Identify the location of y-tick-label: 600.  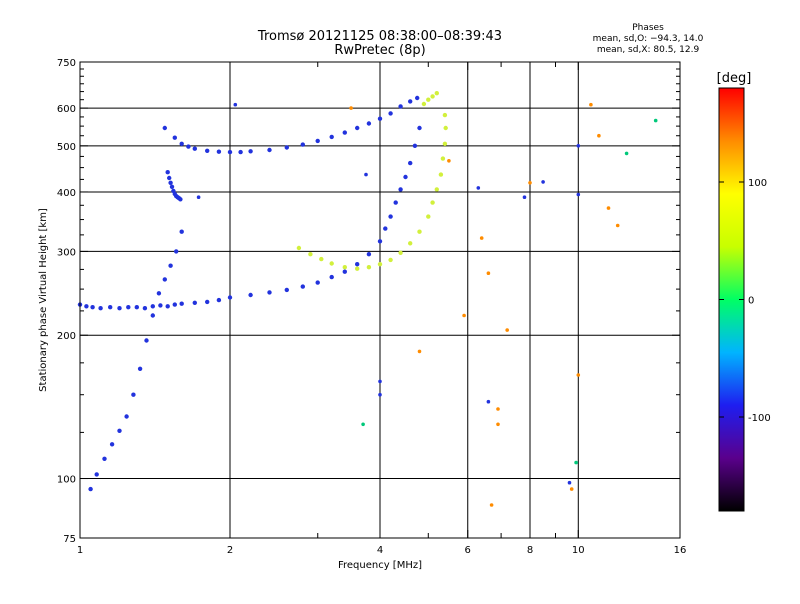
(66, 109).